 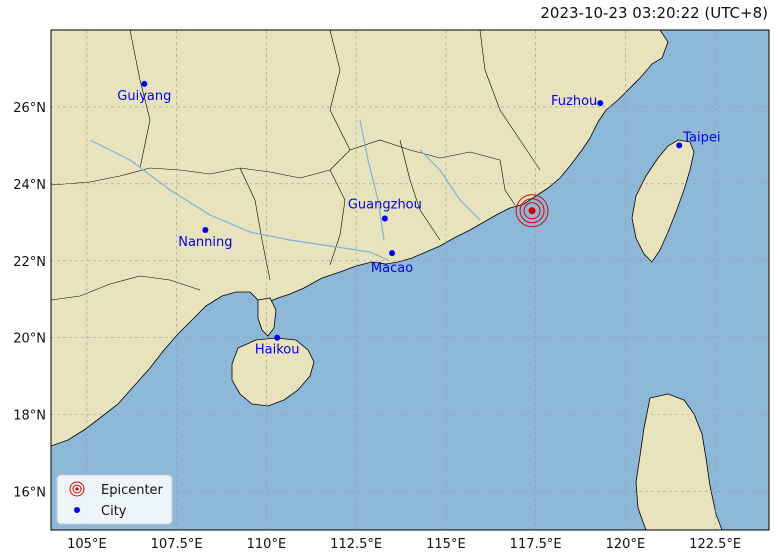 I want to click on city-dot-macao, so click(x=392, y=253).